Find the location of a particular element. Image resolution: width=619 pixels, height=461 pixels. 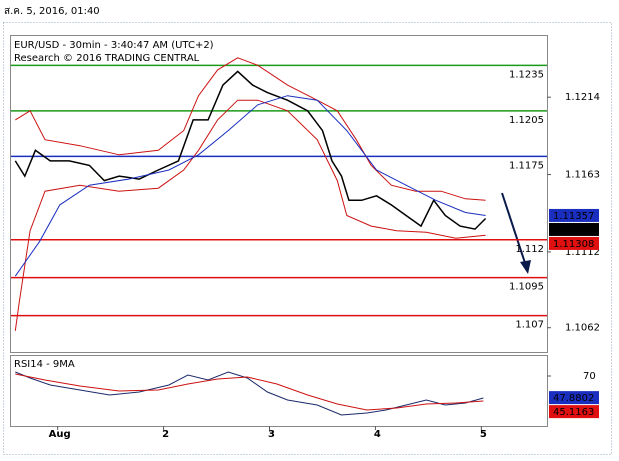

price-box-label: 45.1163 is located at coordinates (573, 412).